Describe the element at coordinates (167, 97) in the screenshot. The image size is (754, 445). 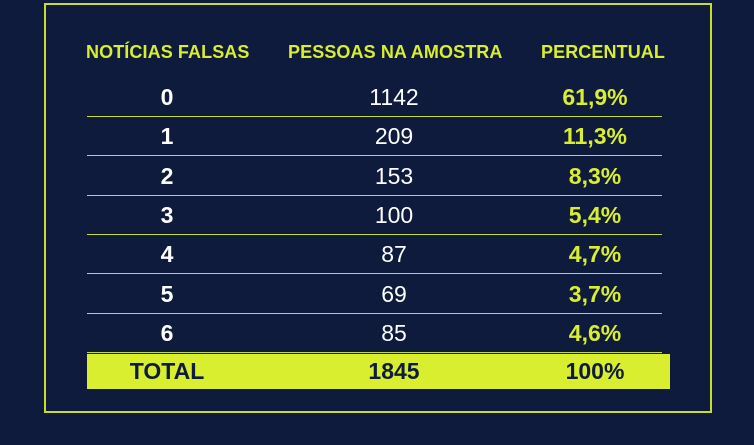
I see `cell-fake-news-count: 0` at that location.